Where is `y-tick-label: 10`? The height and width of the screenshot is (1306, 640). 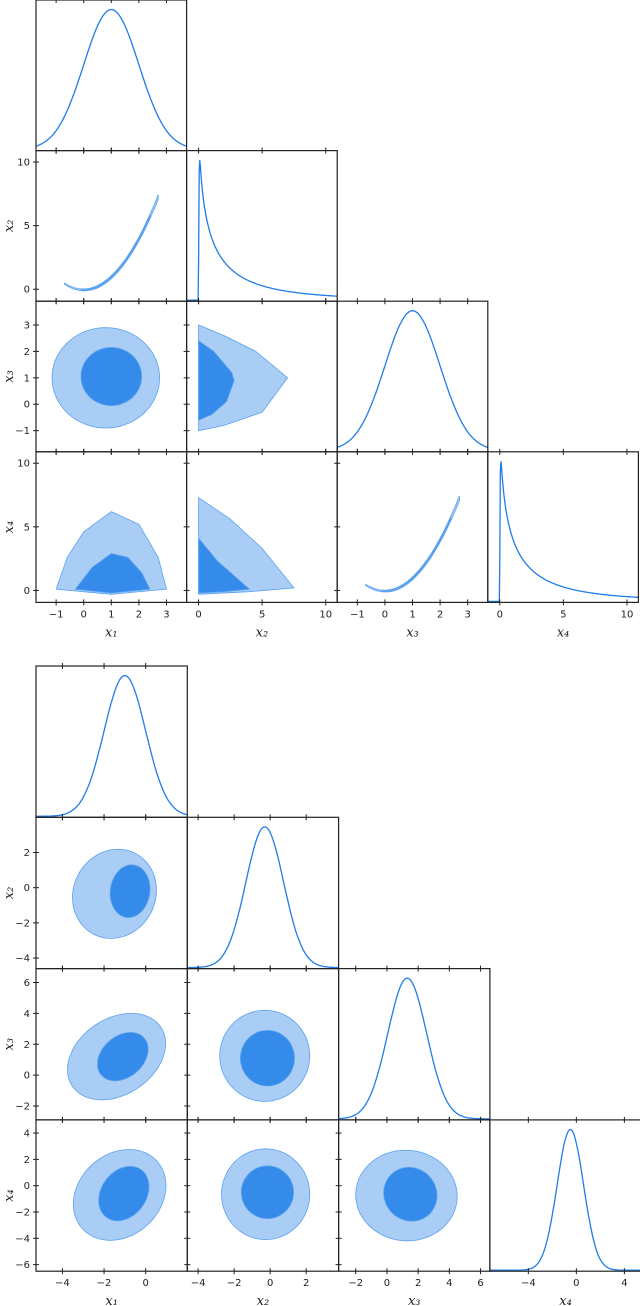 y-tick-label: 10 is located at coordinates (23, 464).